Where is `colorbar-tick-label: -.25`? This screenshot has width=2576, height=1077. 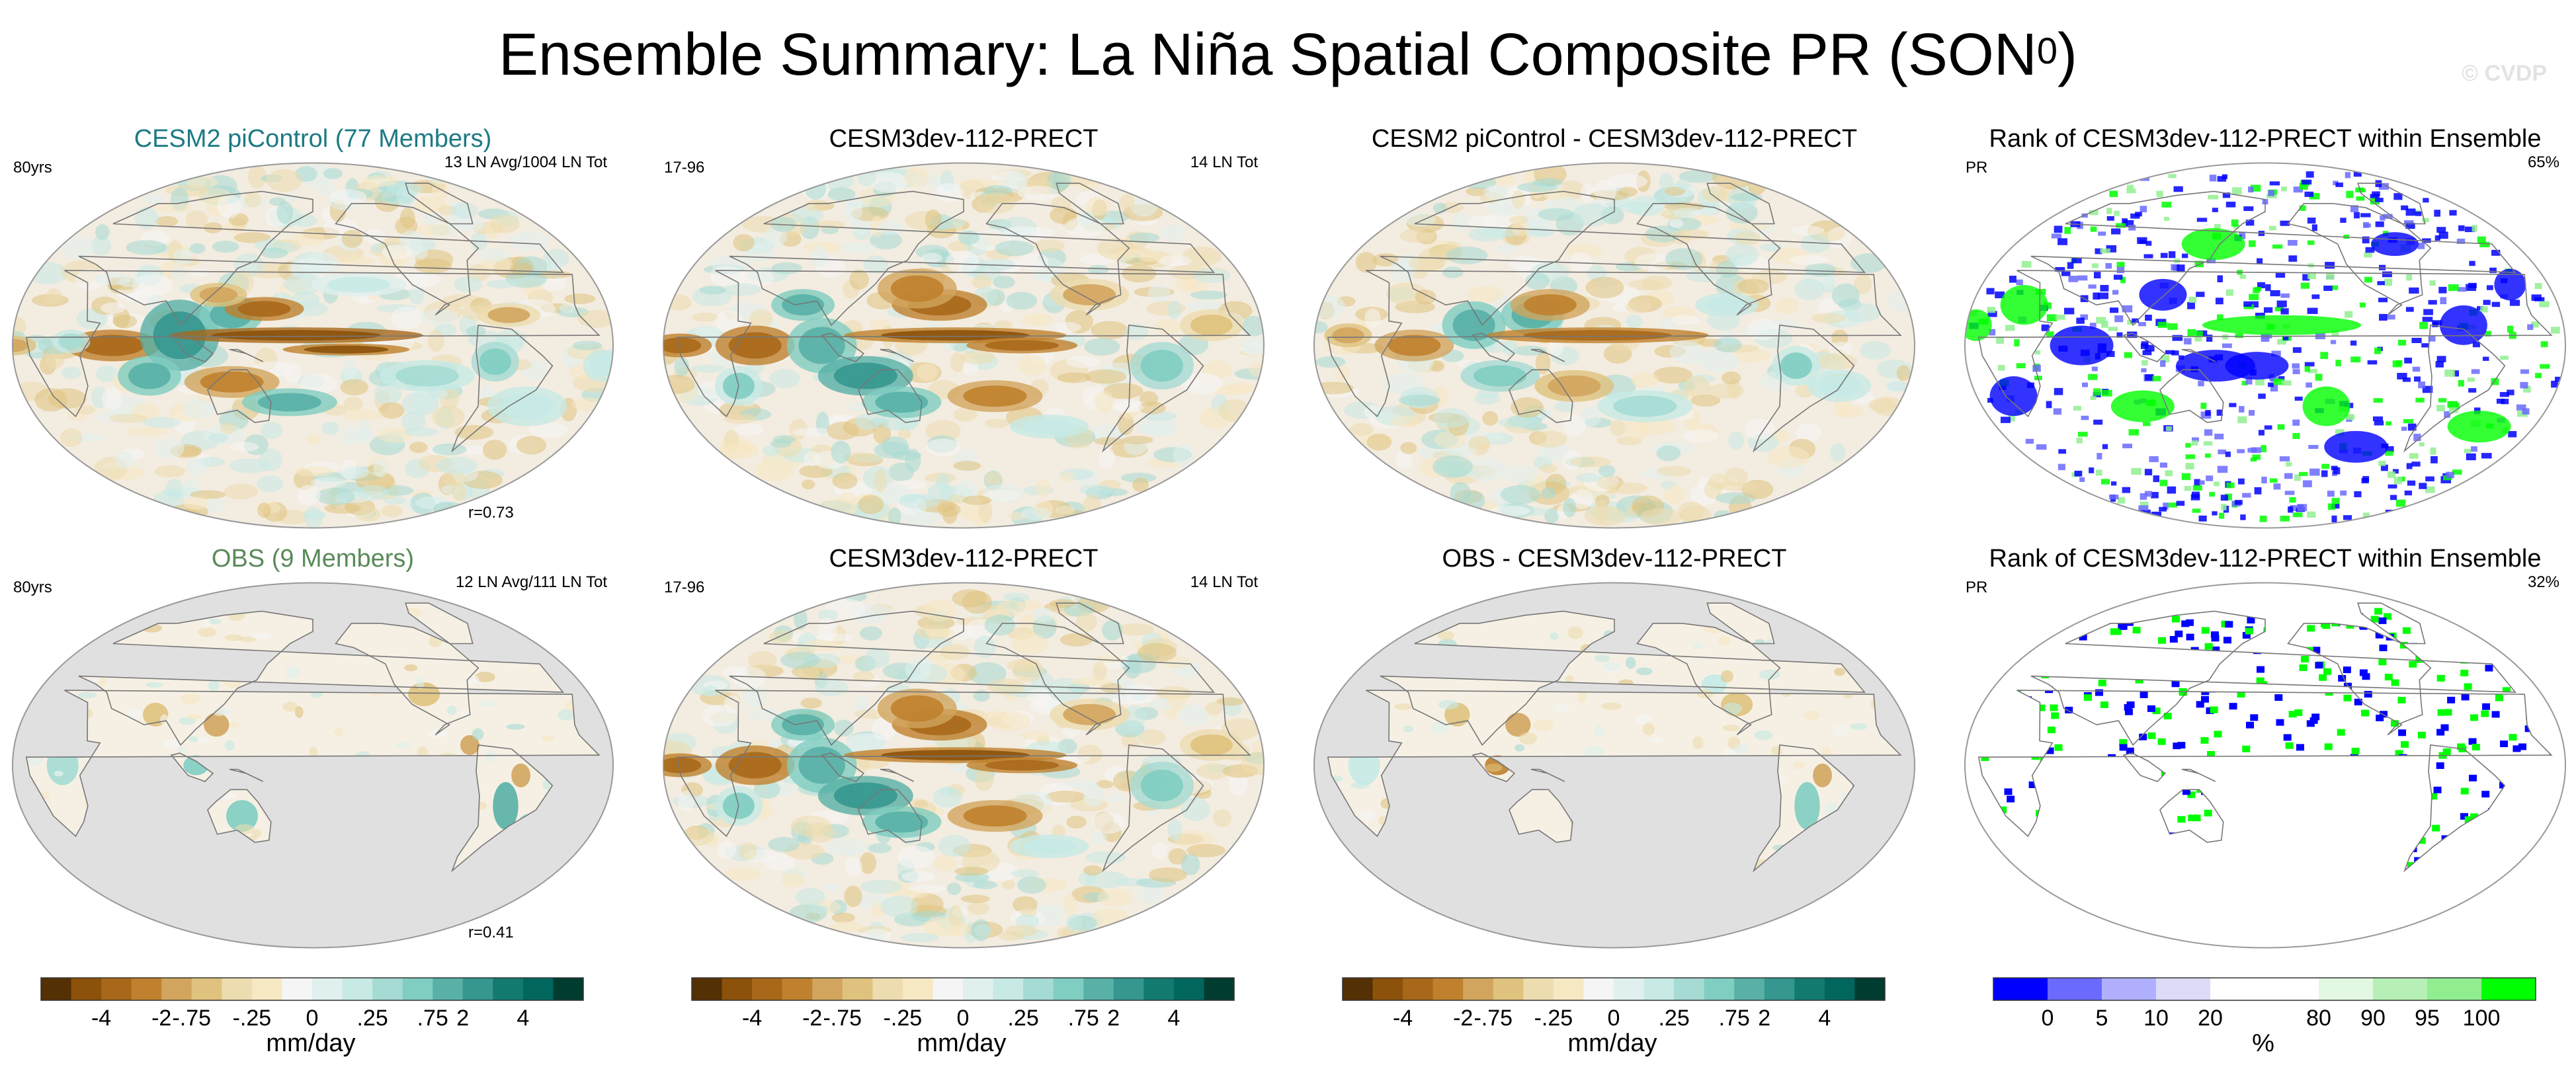 colorbar-tick-label: -.25 is located at coordinates (1554, 1018).